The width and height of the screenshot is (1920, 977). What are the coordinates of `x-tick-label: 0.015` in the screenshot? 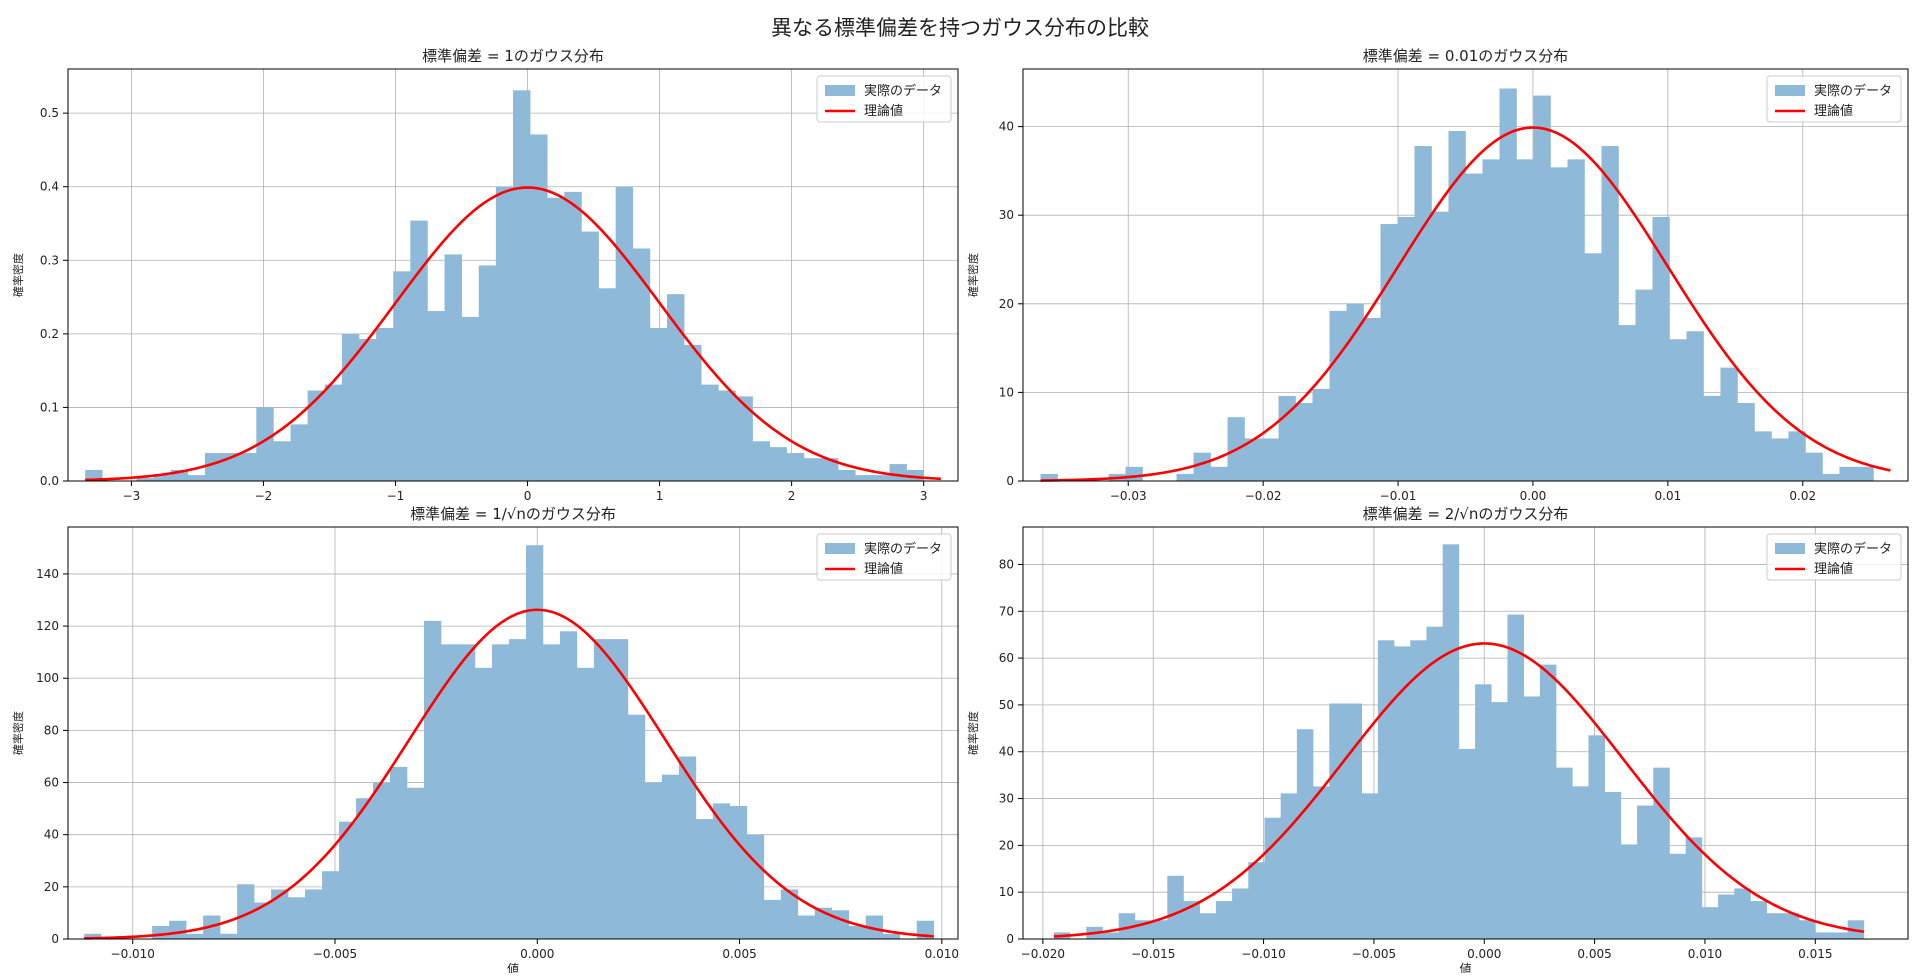 It's located at (1815, 954).